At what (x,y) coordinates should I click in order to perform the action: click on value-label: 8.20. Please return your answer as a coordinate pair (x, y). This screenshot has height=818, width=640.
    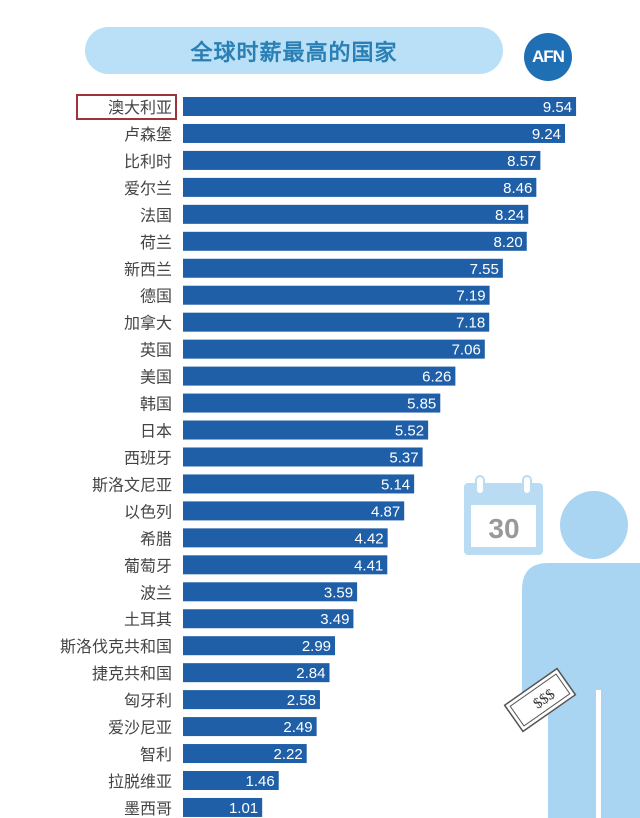
    Looking at the image, I should click on (508, 242).